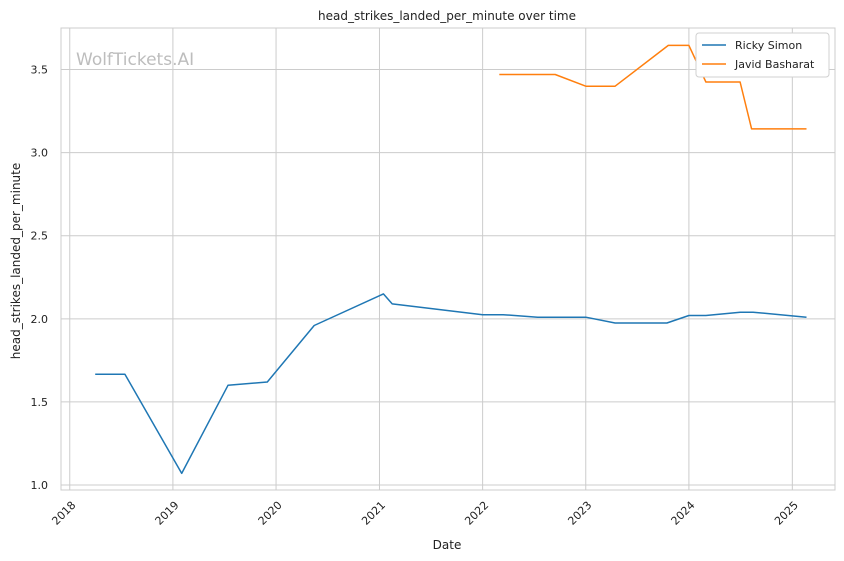 The image size is (844, 561). I want to click on y-tick-label: 3.5, so click(40, 70).